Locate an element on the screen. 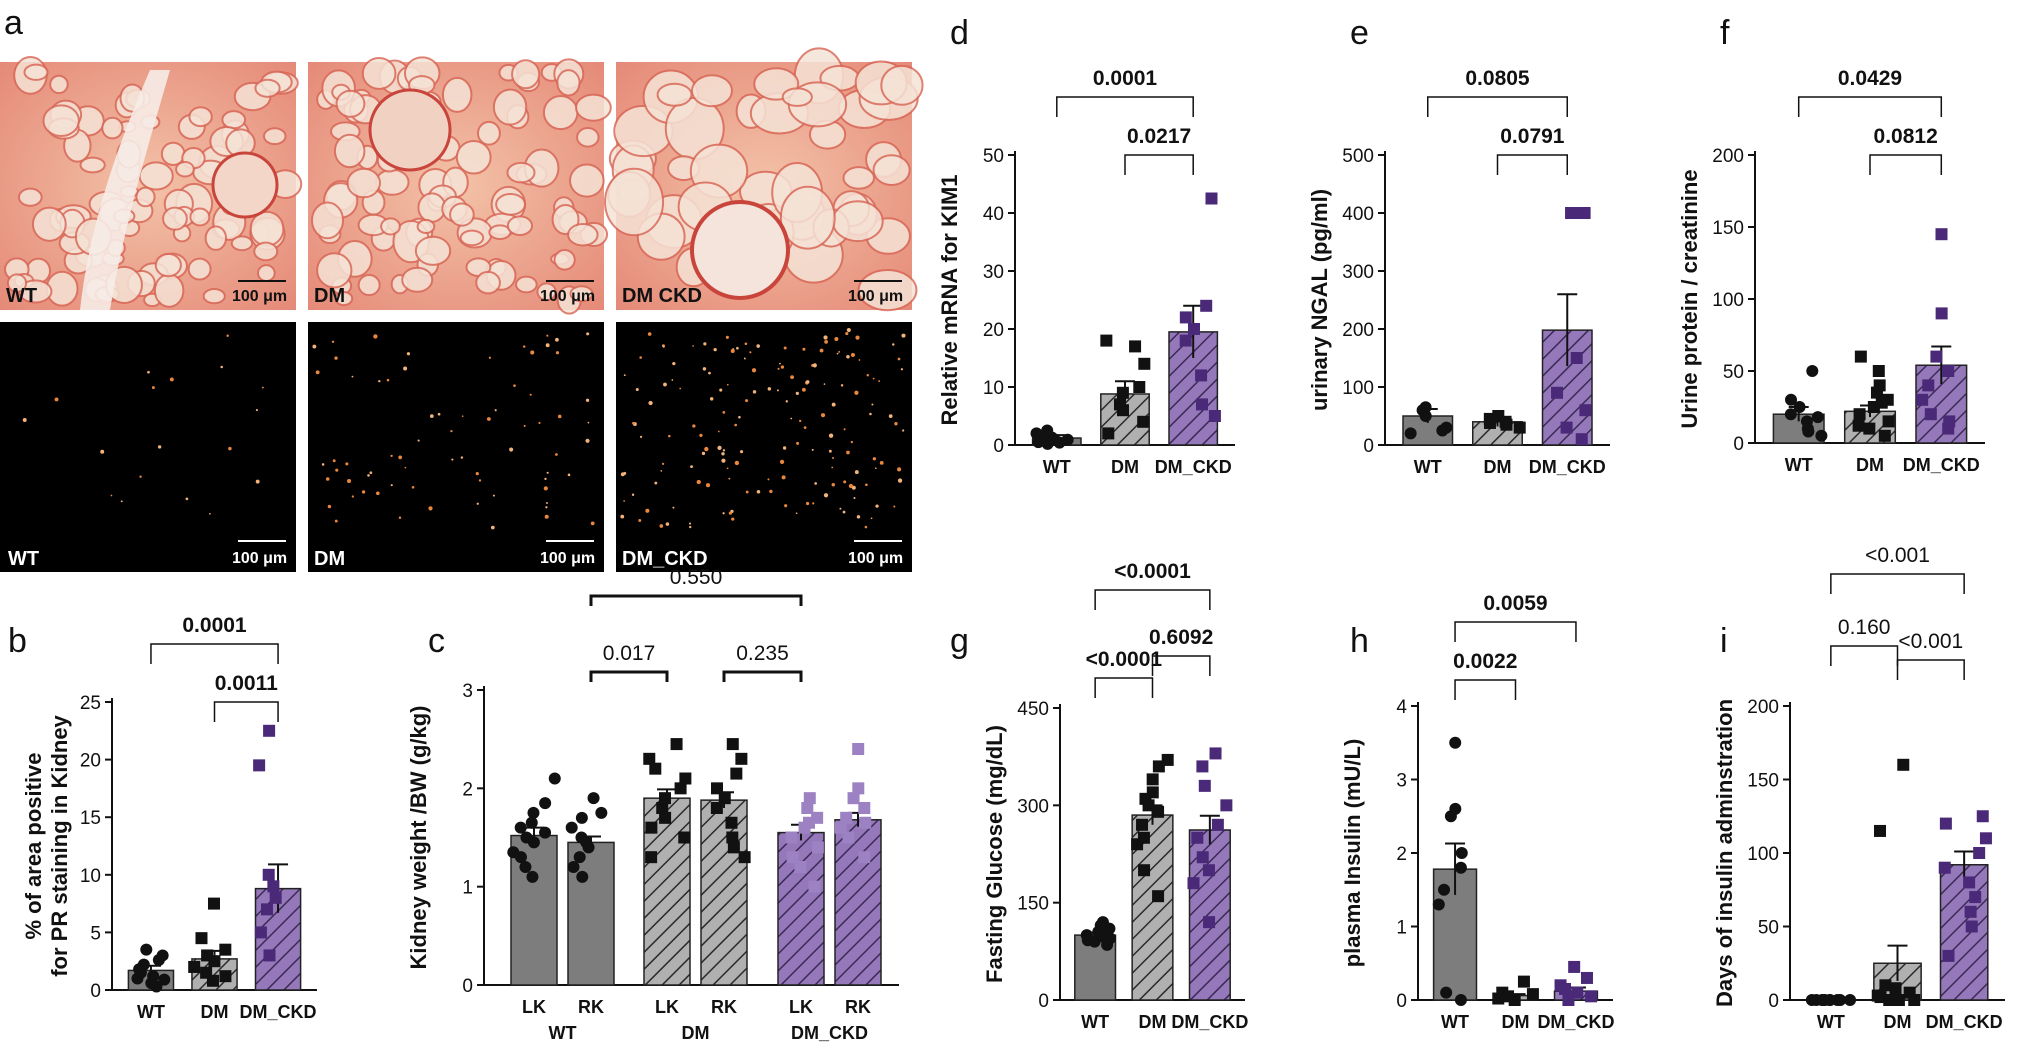 This screenshot has height=1059, width=2030. y-axis-label-line: Days of insulin adminstration is located at coordinates (1724, 853).